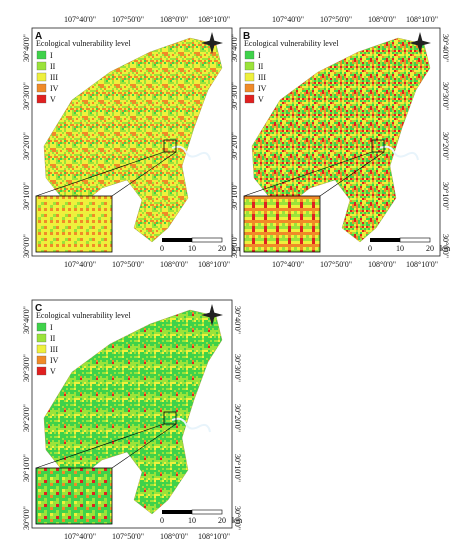 The image size is (474, 540). Describe the element at coordinates (262, 77) in the screenshot. I see `legend-label: III` at that location.